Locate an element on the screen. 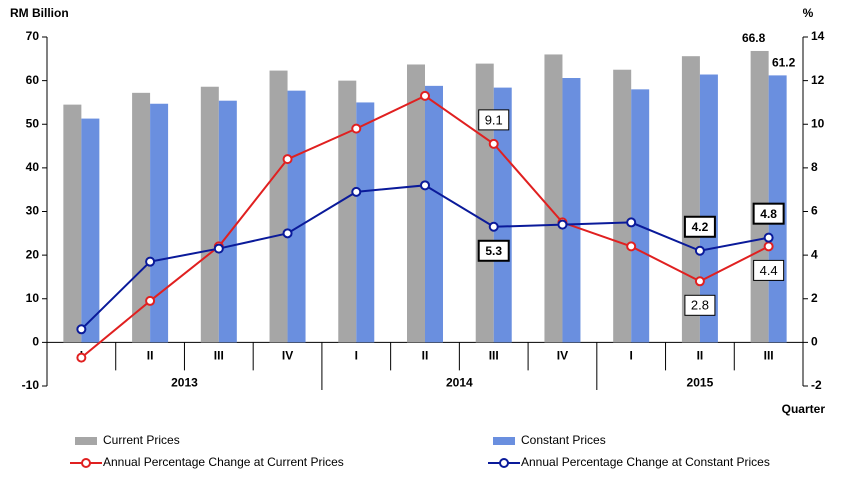 This screenshot has width=843, height=483. y2-tick-label: 10 is located at coordinates (818, 123).